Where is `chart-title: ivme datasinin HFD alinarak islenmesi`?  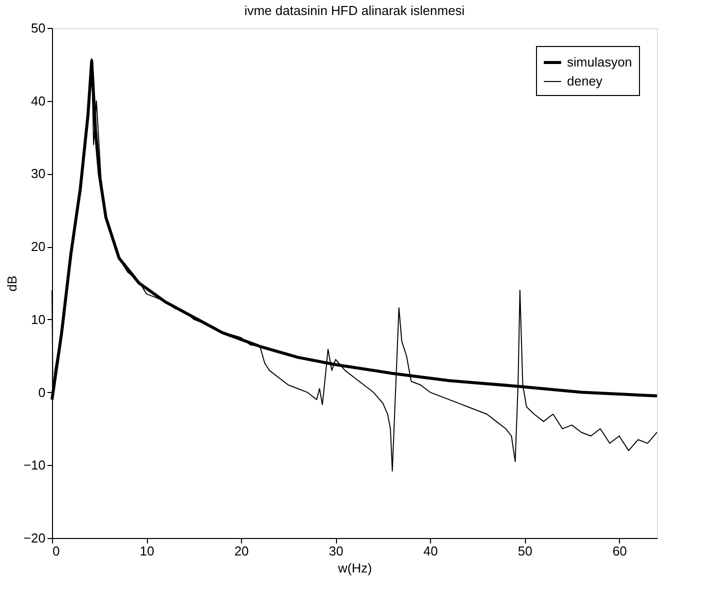 chart-title: ivme datasinin HFD alinarak islenmesi is located at coordinates (354, 10).